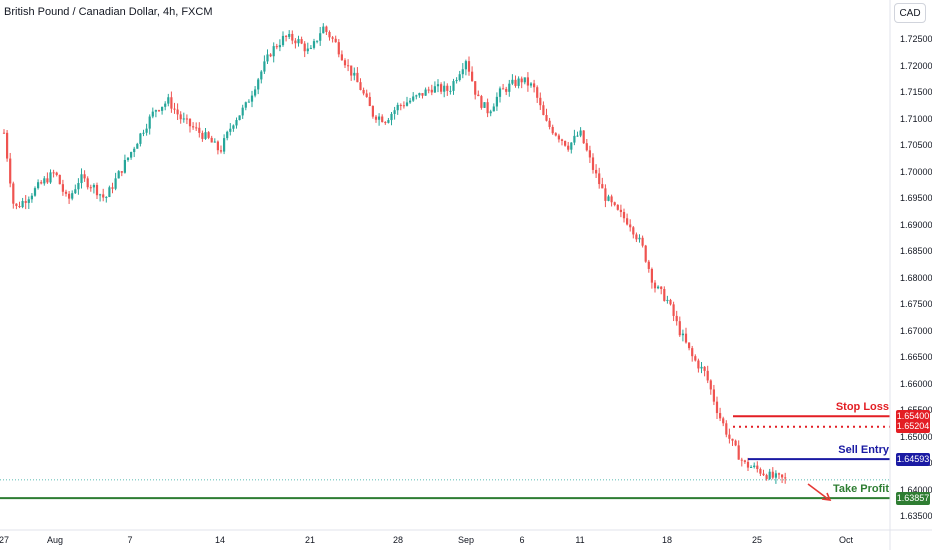 The height and width of the screenshot is (550, 932). I want to click on time-tick-label: Oct, so click(846, 540).